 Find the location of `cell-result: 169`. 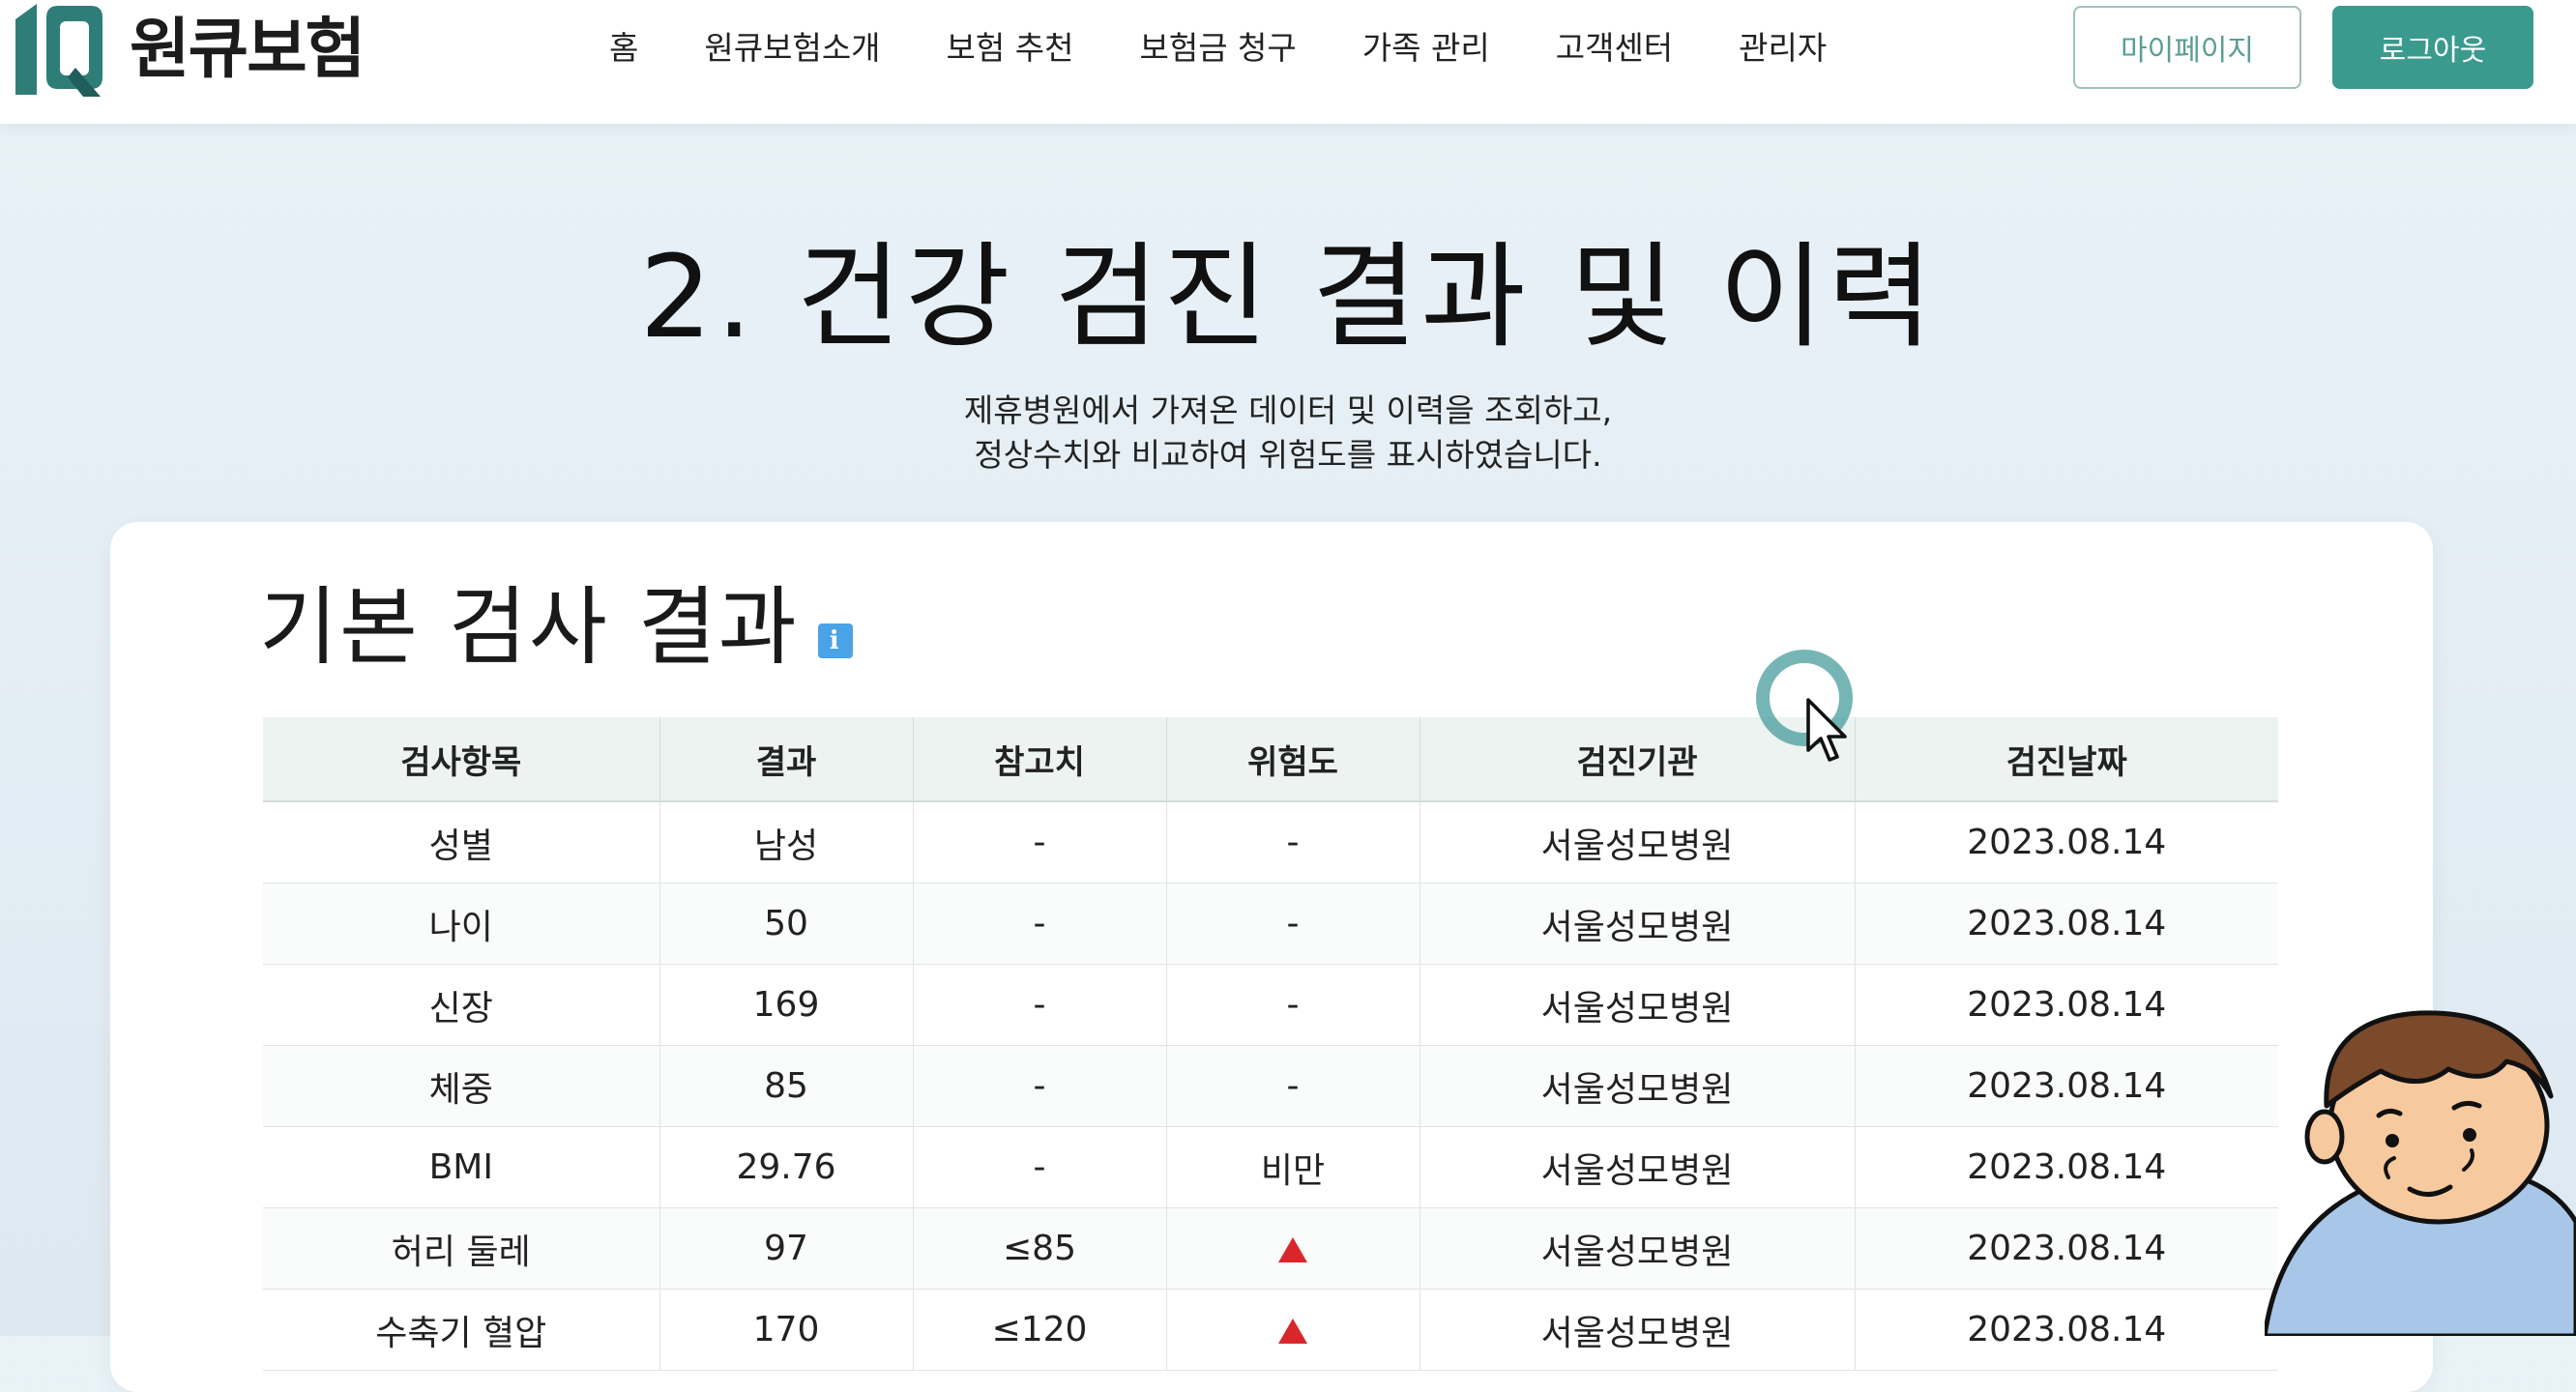

cell-result: 169 is located at coordinates (786, 1005).